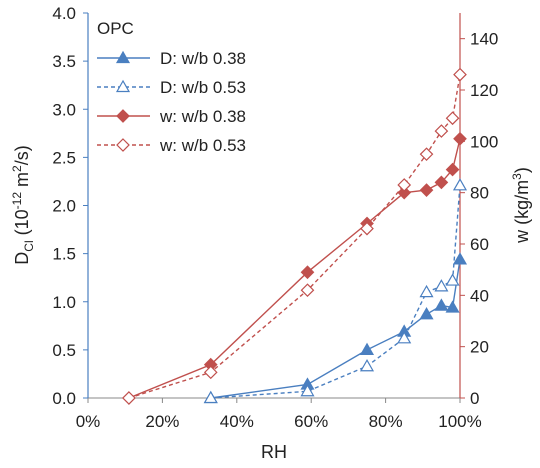 The height and width of the screenshot is (468, 540). I want to click on y-left-tick-label: 2.0, so click(64, 206).